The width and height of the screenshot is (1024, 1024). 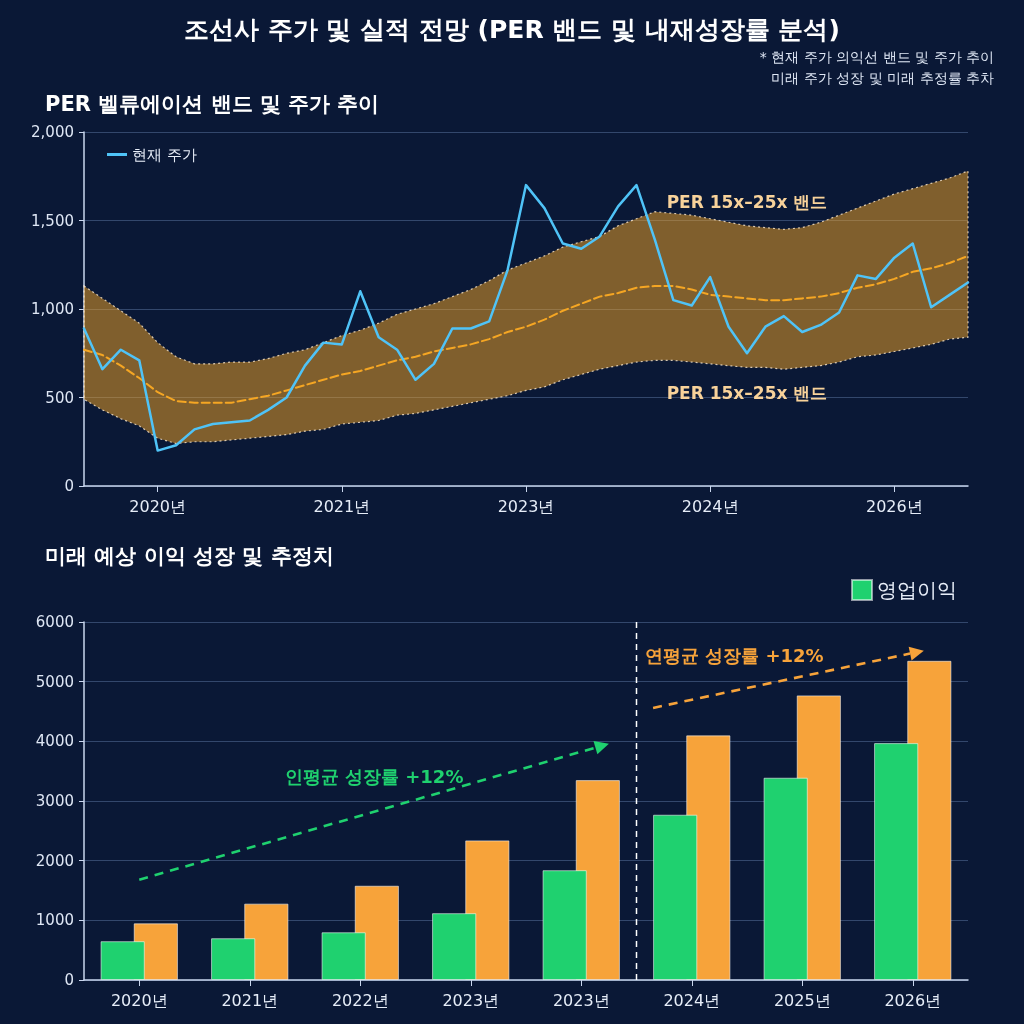 What do you see at coordinates (374, 777) in the screenshot?
I see `annotation: 인평균 성장률 +12%` at bounding box center [374, 777].